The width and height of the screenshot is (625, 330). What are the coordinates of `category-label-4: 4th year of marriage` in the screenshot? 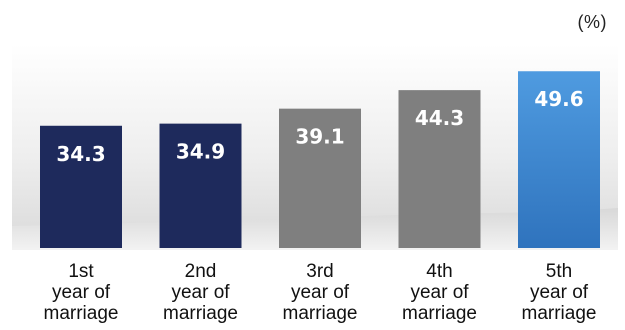 It's located at (440, 292).